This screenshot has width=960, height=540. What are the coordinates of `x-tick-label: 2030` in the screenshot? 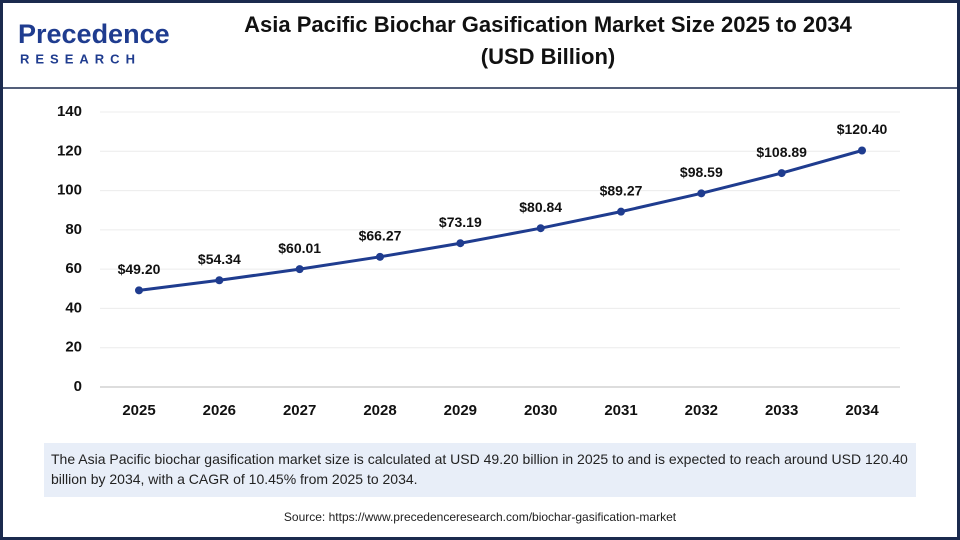 It's located at (540, 410).